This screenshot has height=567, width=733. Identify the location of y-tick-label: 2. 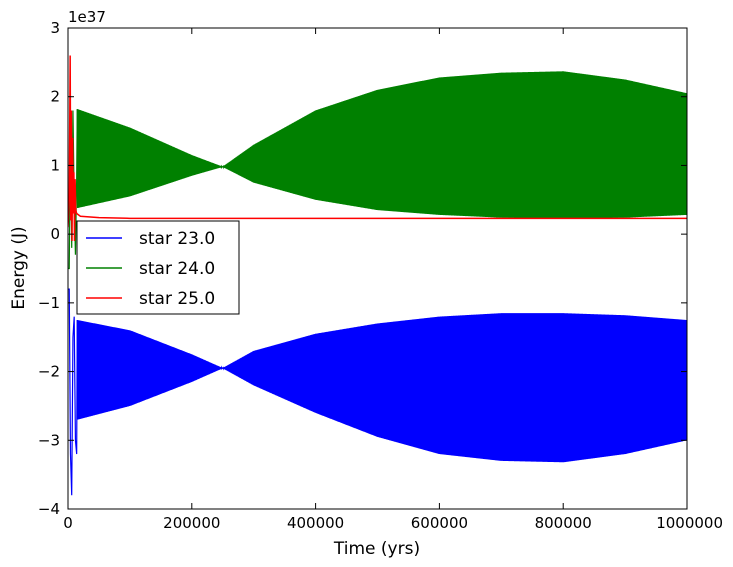
(55, 97).